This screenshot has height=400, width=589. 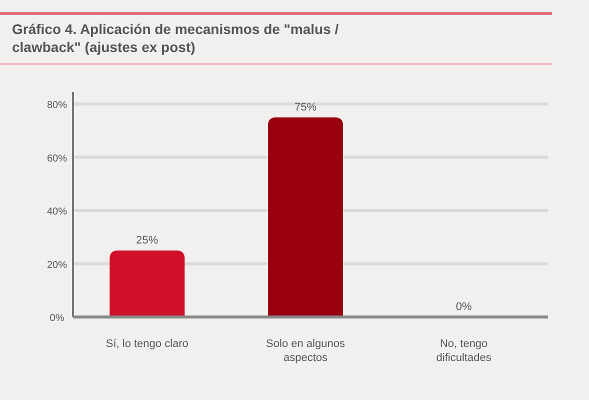 I want to click on data-label: 0%, so click(x=464, y=307).